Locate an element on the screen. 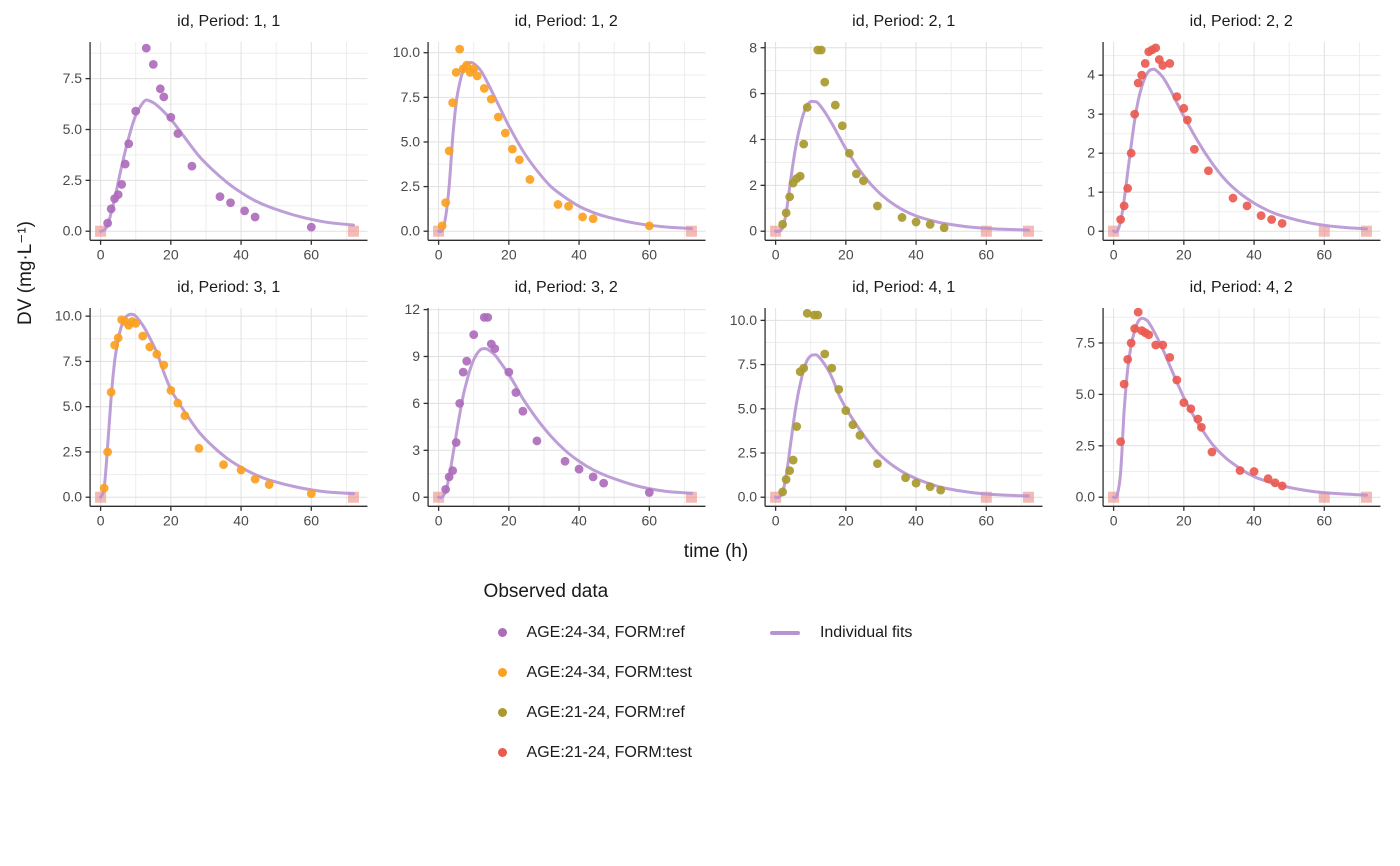  axis-tick-labels: 0 20 40 60 0 2 4 6 8 is located at coordinates (871, 150).